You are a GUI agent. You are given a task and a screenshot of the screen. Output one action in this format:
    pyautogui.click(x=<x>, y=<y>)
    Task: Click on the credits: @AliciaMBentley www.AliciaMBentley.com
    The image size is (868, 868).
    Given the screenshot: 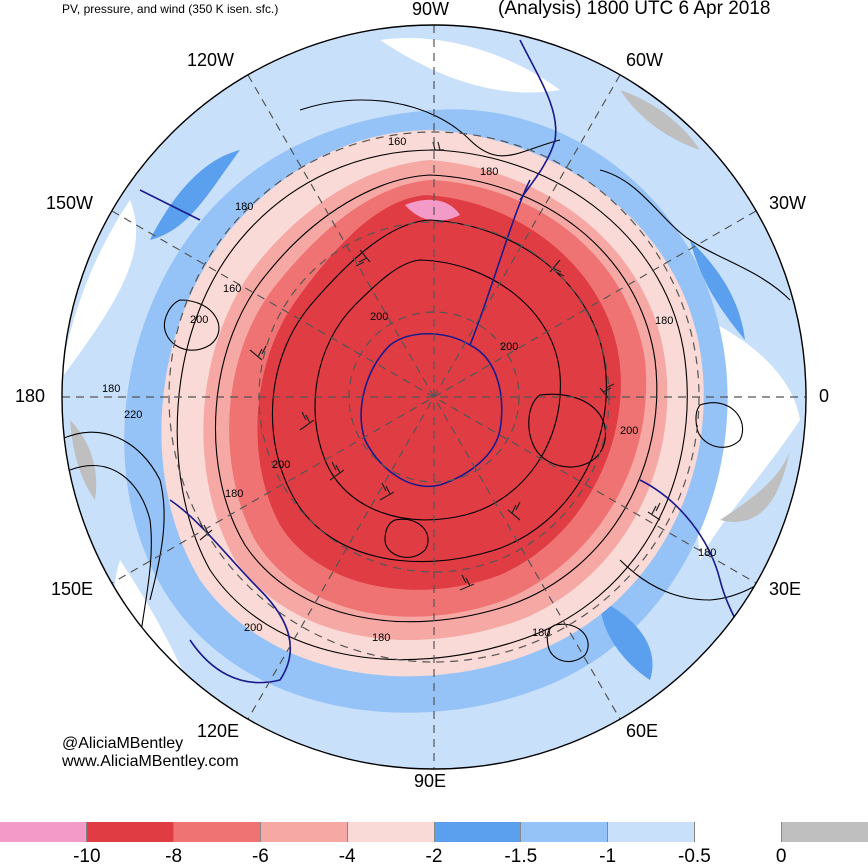 What is the action you would take?
    pyautogui.click(x=150, y=753)
    